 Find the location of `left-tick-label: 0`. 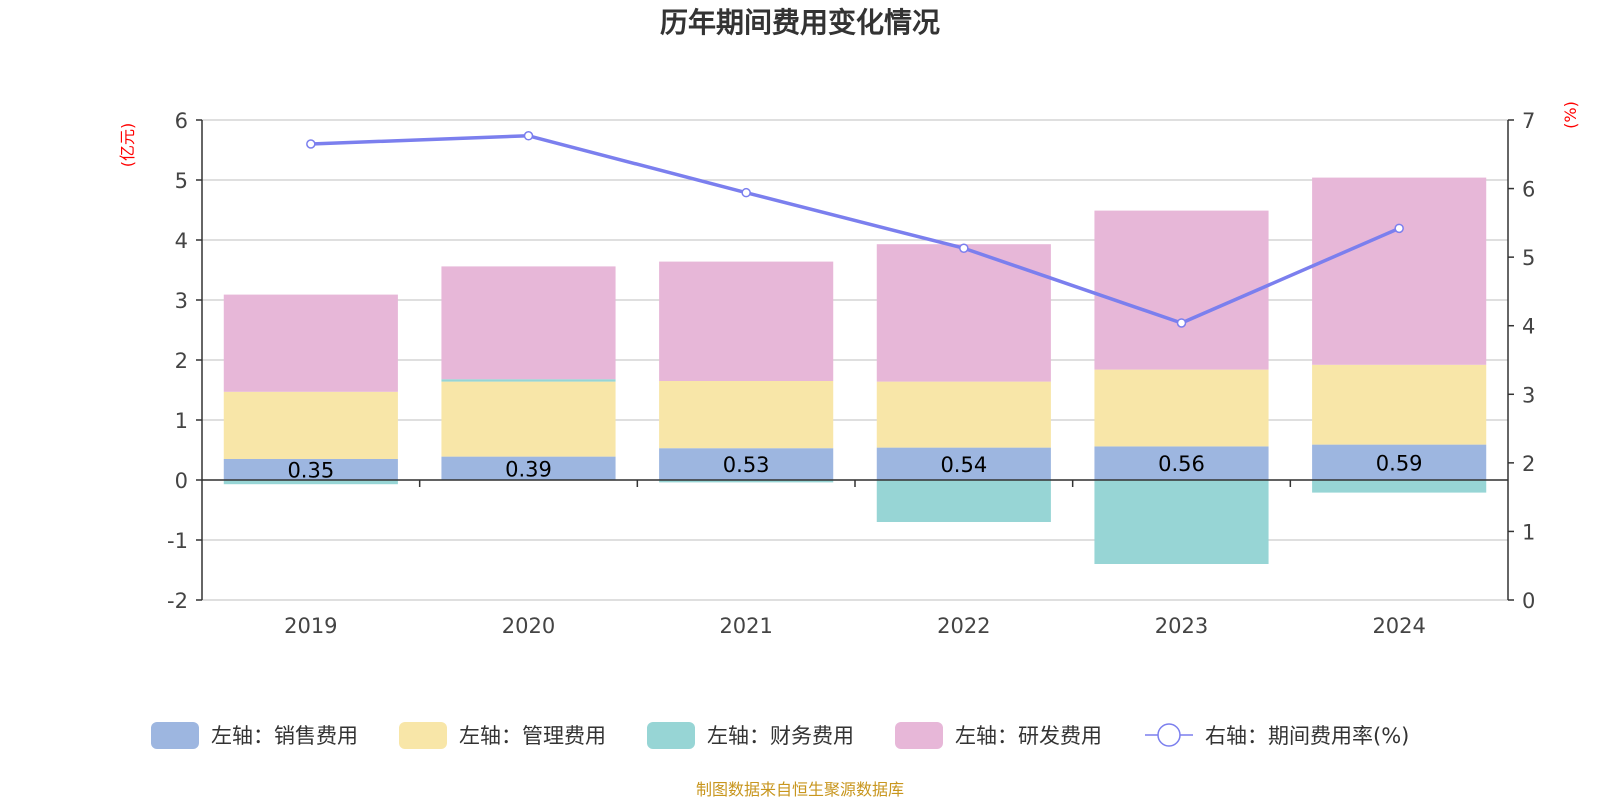

left-tick-label: 0 is located at coordinates (181, 481).